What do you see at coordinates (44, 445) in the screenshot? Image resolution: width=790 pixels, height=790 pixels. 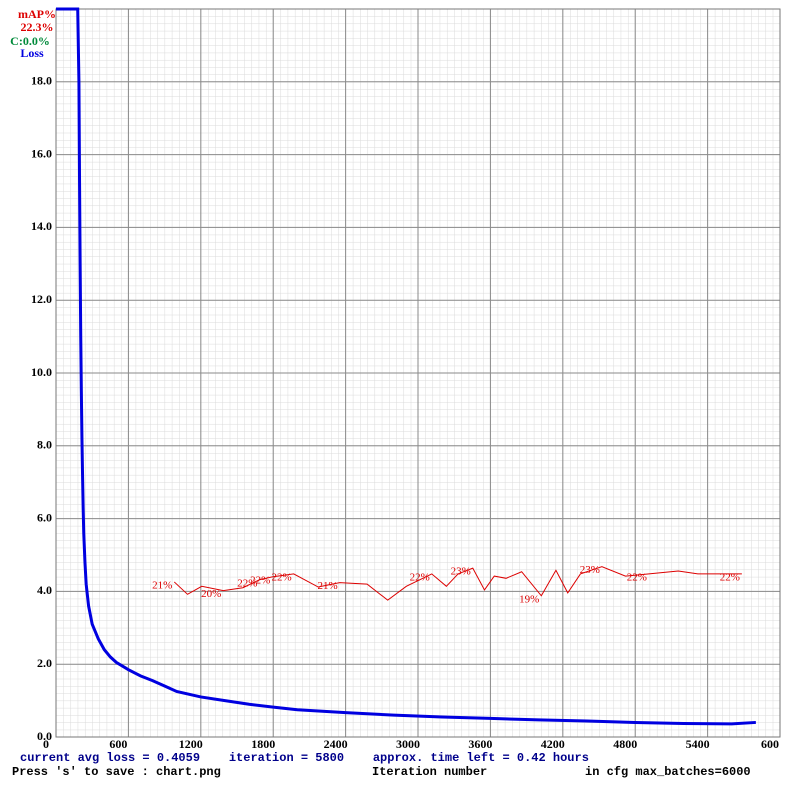 I see `y-tick-label: 8.0` at bounding box center [44, 445].